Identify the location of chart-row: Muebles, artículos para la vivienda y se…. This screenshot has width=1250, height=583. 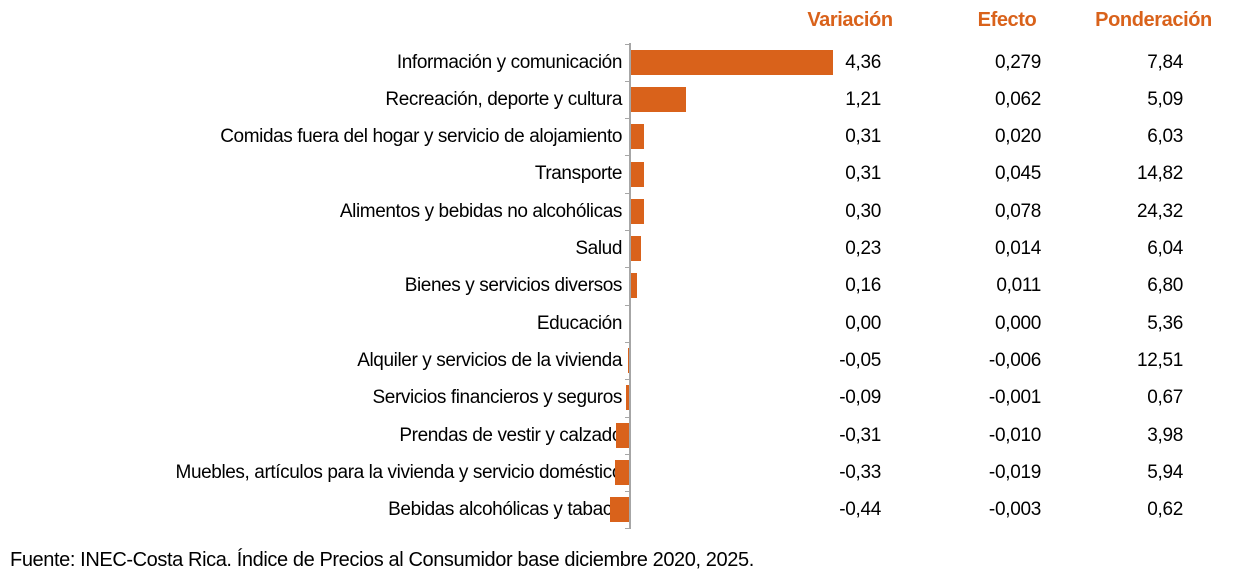
(625, 472).